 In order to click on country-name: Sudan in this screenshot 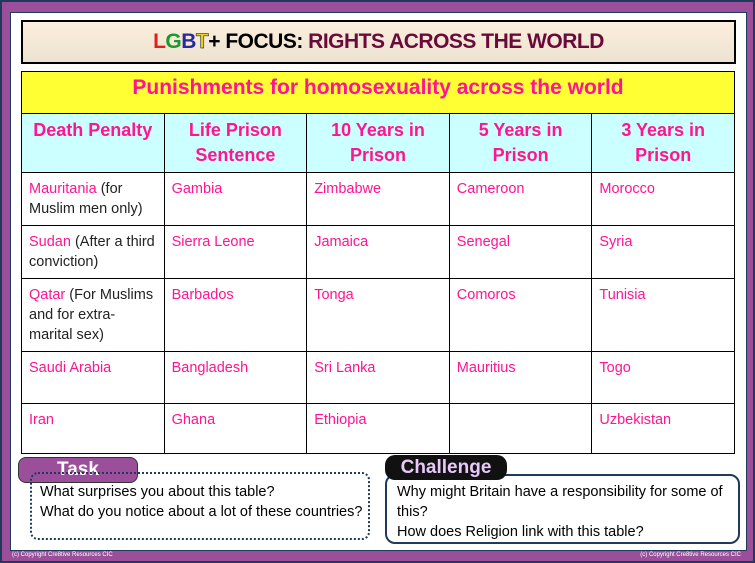, I will do `click(50, 242)`.